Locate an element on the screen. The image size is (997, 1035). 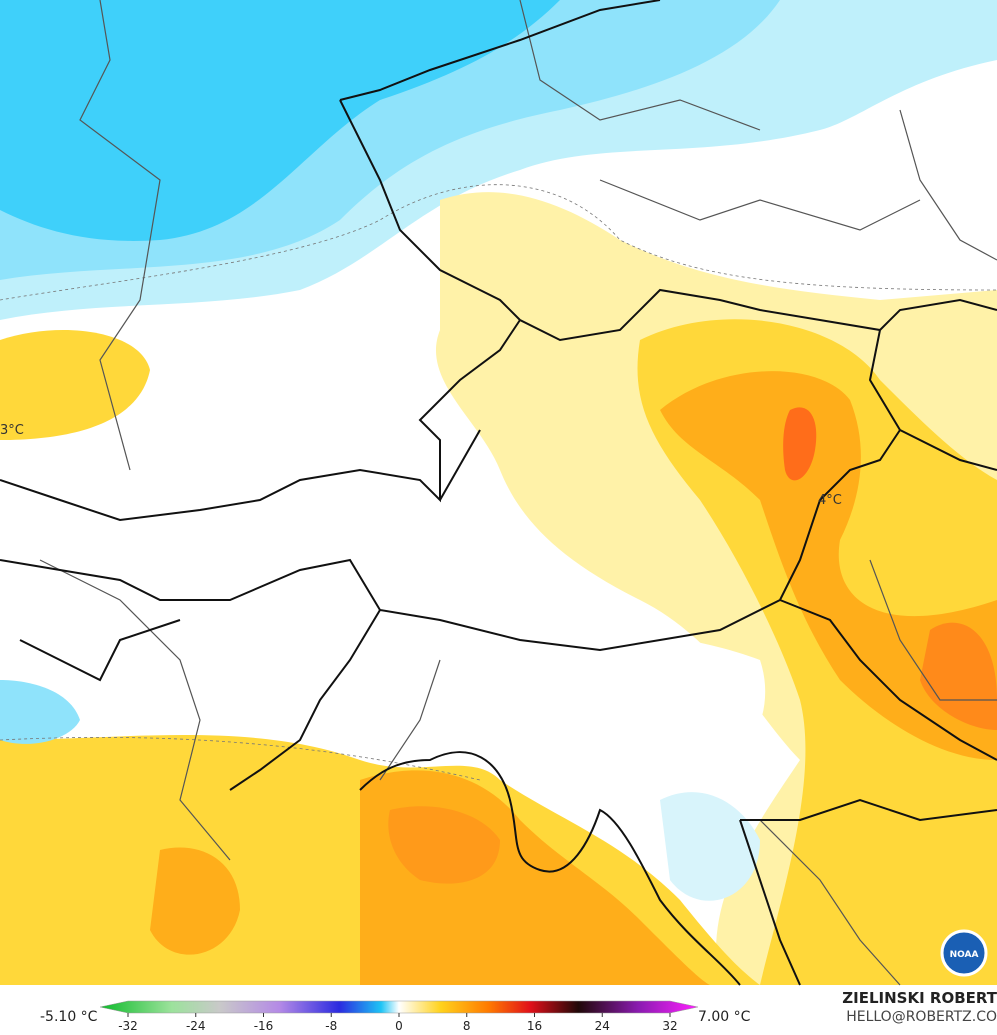
colorbar-tick-label: -32 is located at coordinates (128, 1026).